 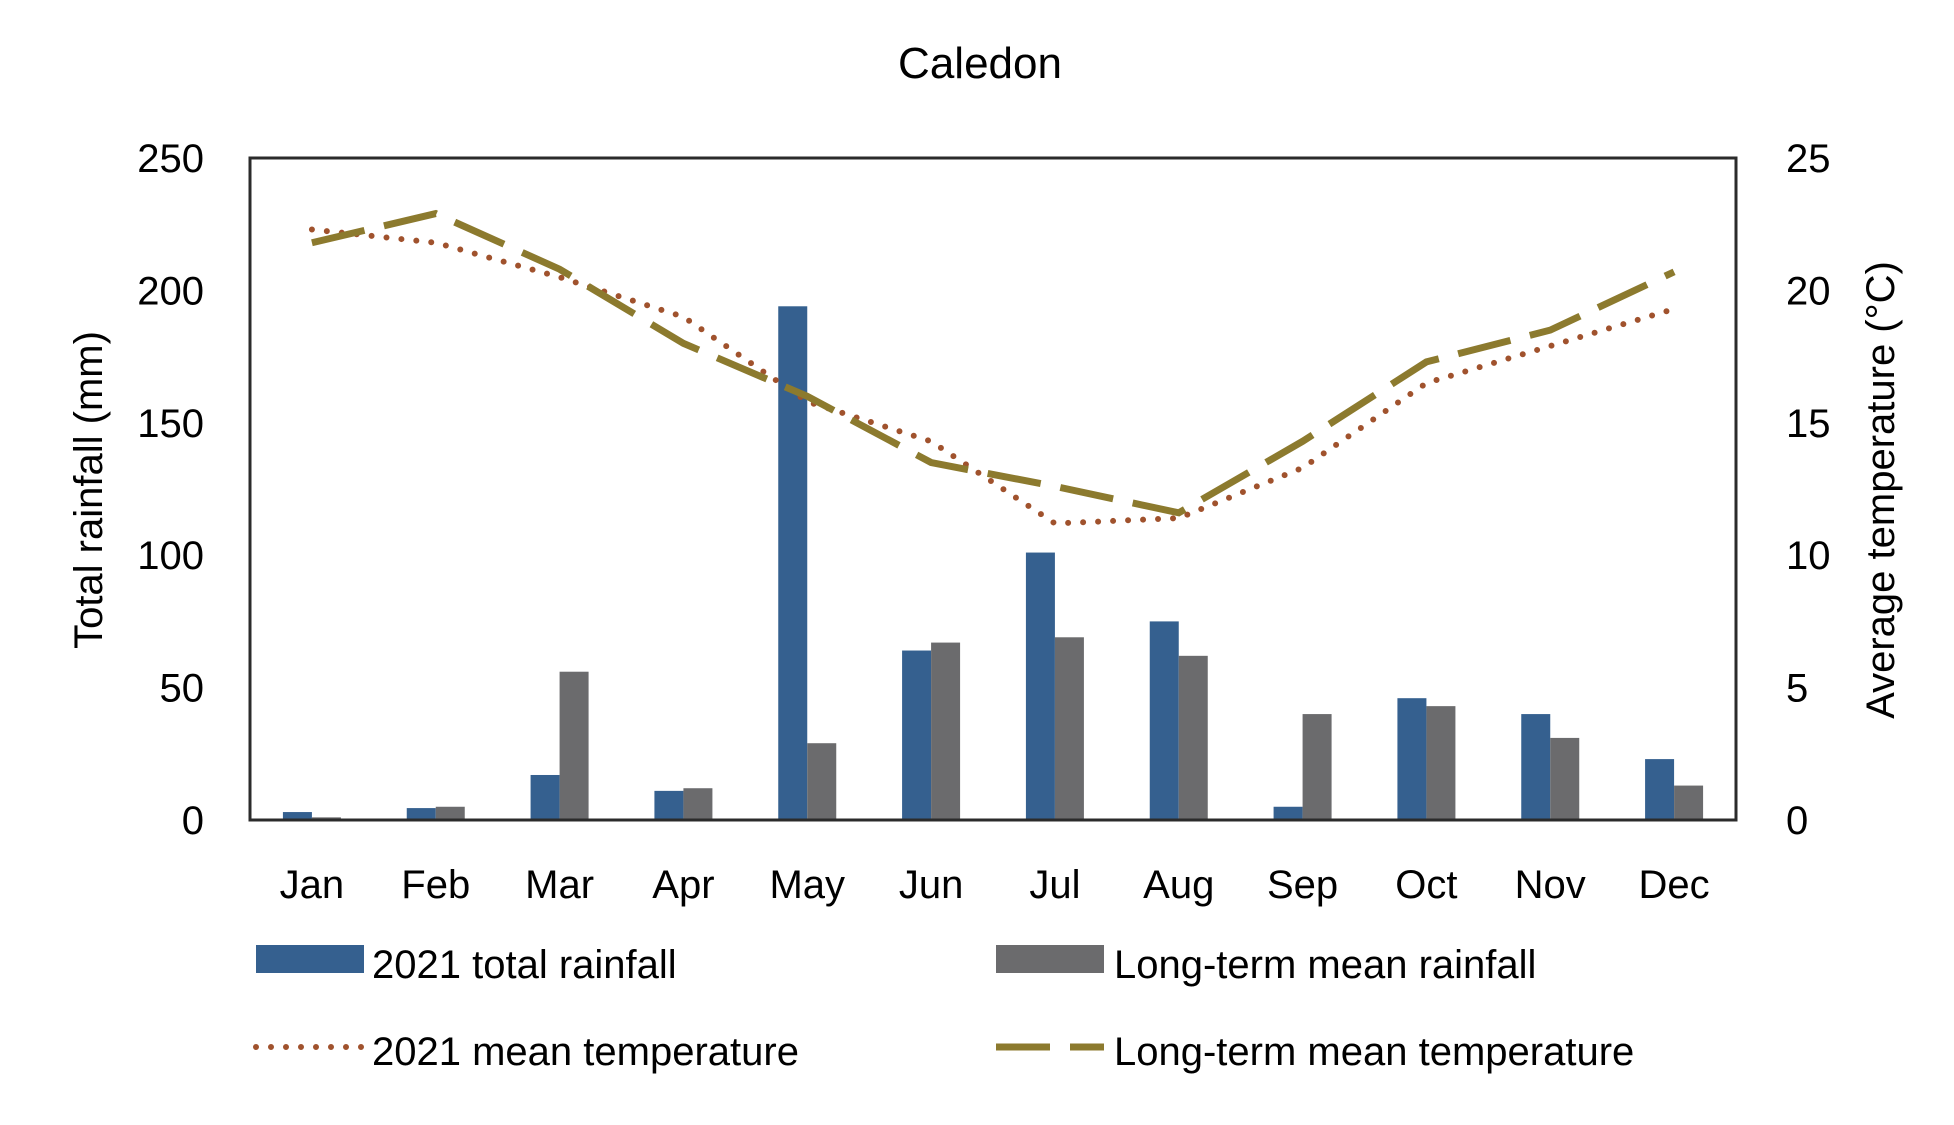 What do you see at coordinates (1550, 885) in the screenshot?
I see `x-tick-nov: Nov` at bounding box center [1550, 885].